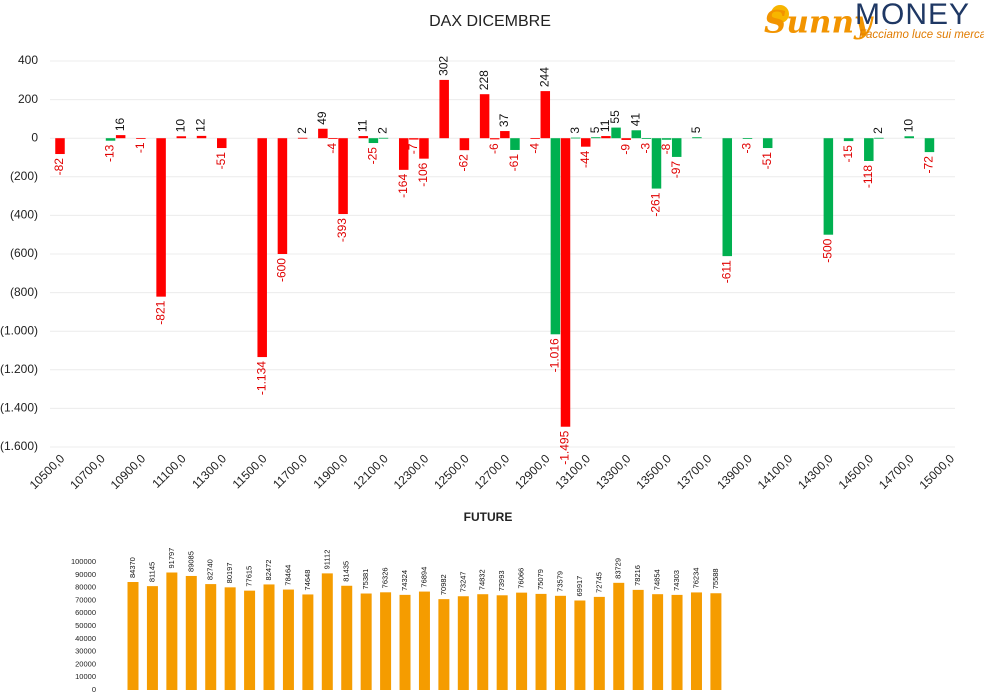  Describe the element at coordinates (24, 253) in the screenshot. I see `y-tick-label: (600)` at that location.